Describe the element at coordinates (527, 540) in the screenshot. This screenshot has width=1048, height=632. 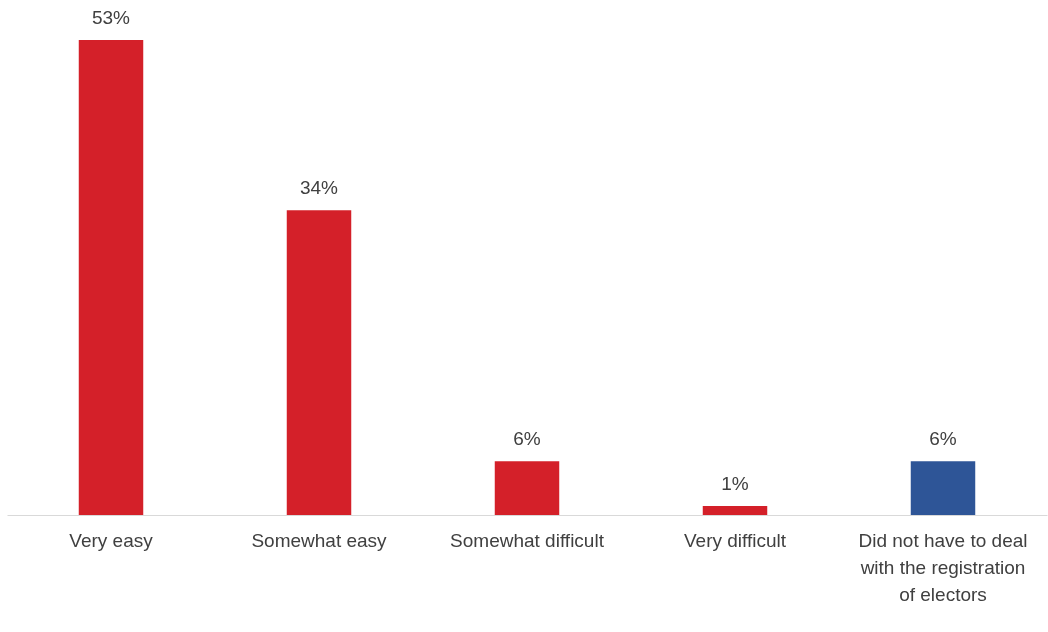
I see `x-tick-label: Somewhat difficult` at that location.